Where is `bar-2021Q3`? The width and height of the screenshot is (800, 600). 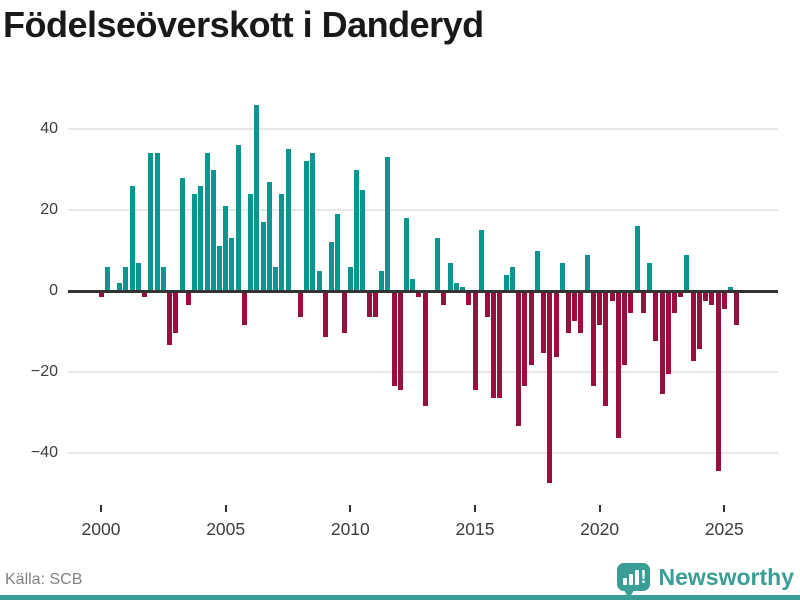 bar-2021Q3 is located at coordinates (637, 258).